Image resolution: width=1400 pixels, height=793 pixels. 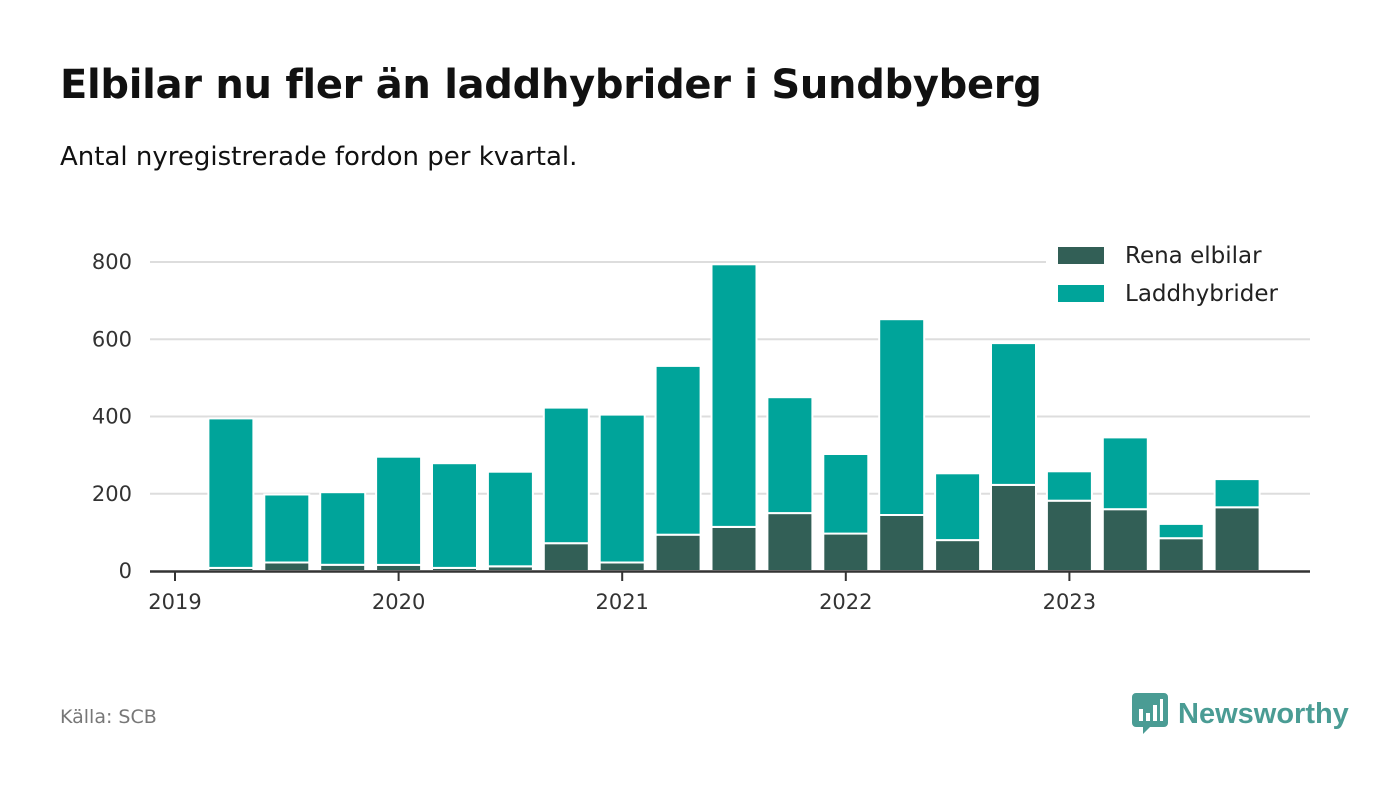 What do you see at coordinates (734, 395) in the screenshot?
I see `bar-laddhybrider-2021-q3: Laddhybrider 2021 Q3: 680` at bounding box center [734, 395].